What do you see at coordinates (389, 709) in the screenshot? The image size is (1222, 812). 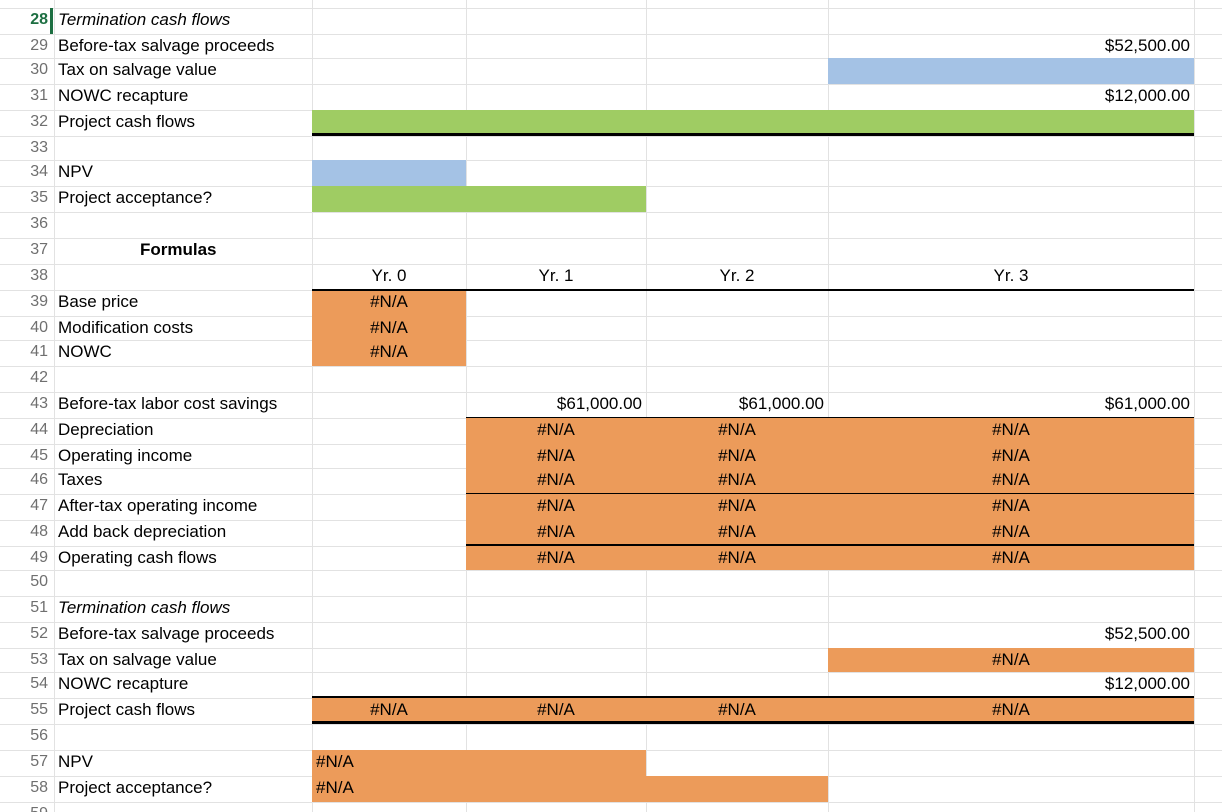 I see `cell-project-cf-yr0: #N/A` at bounding box center [389, 709].